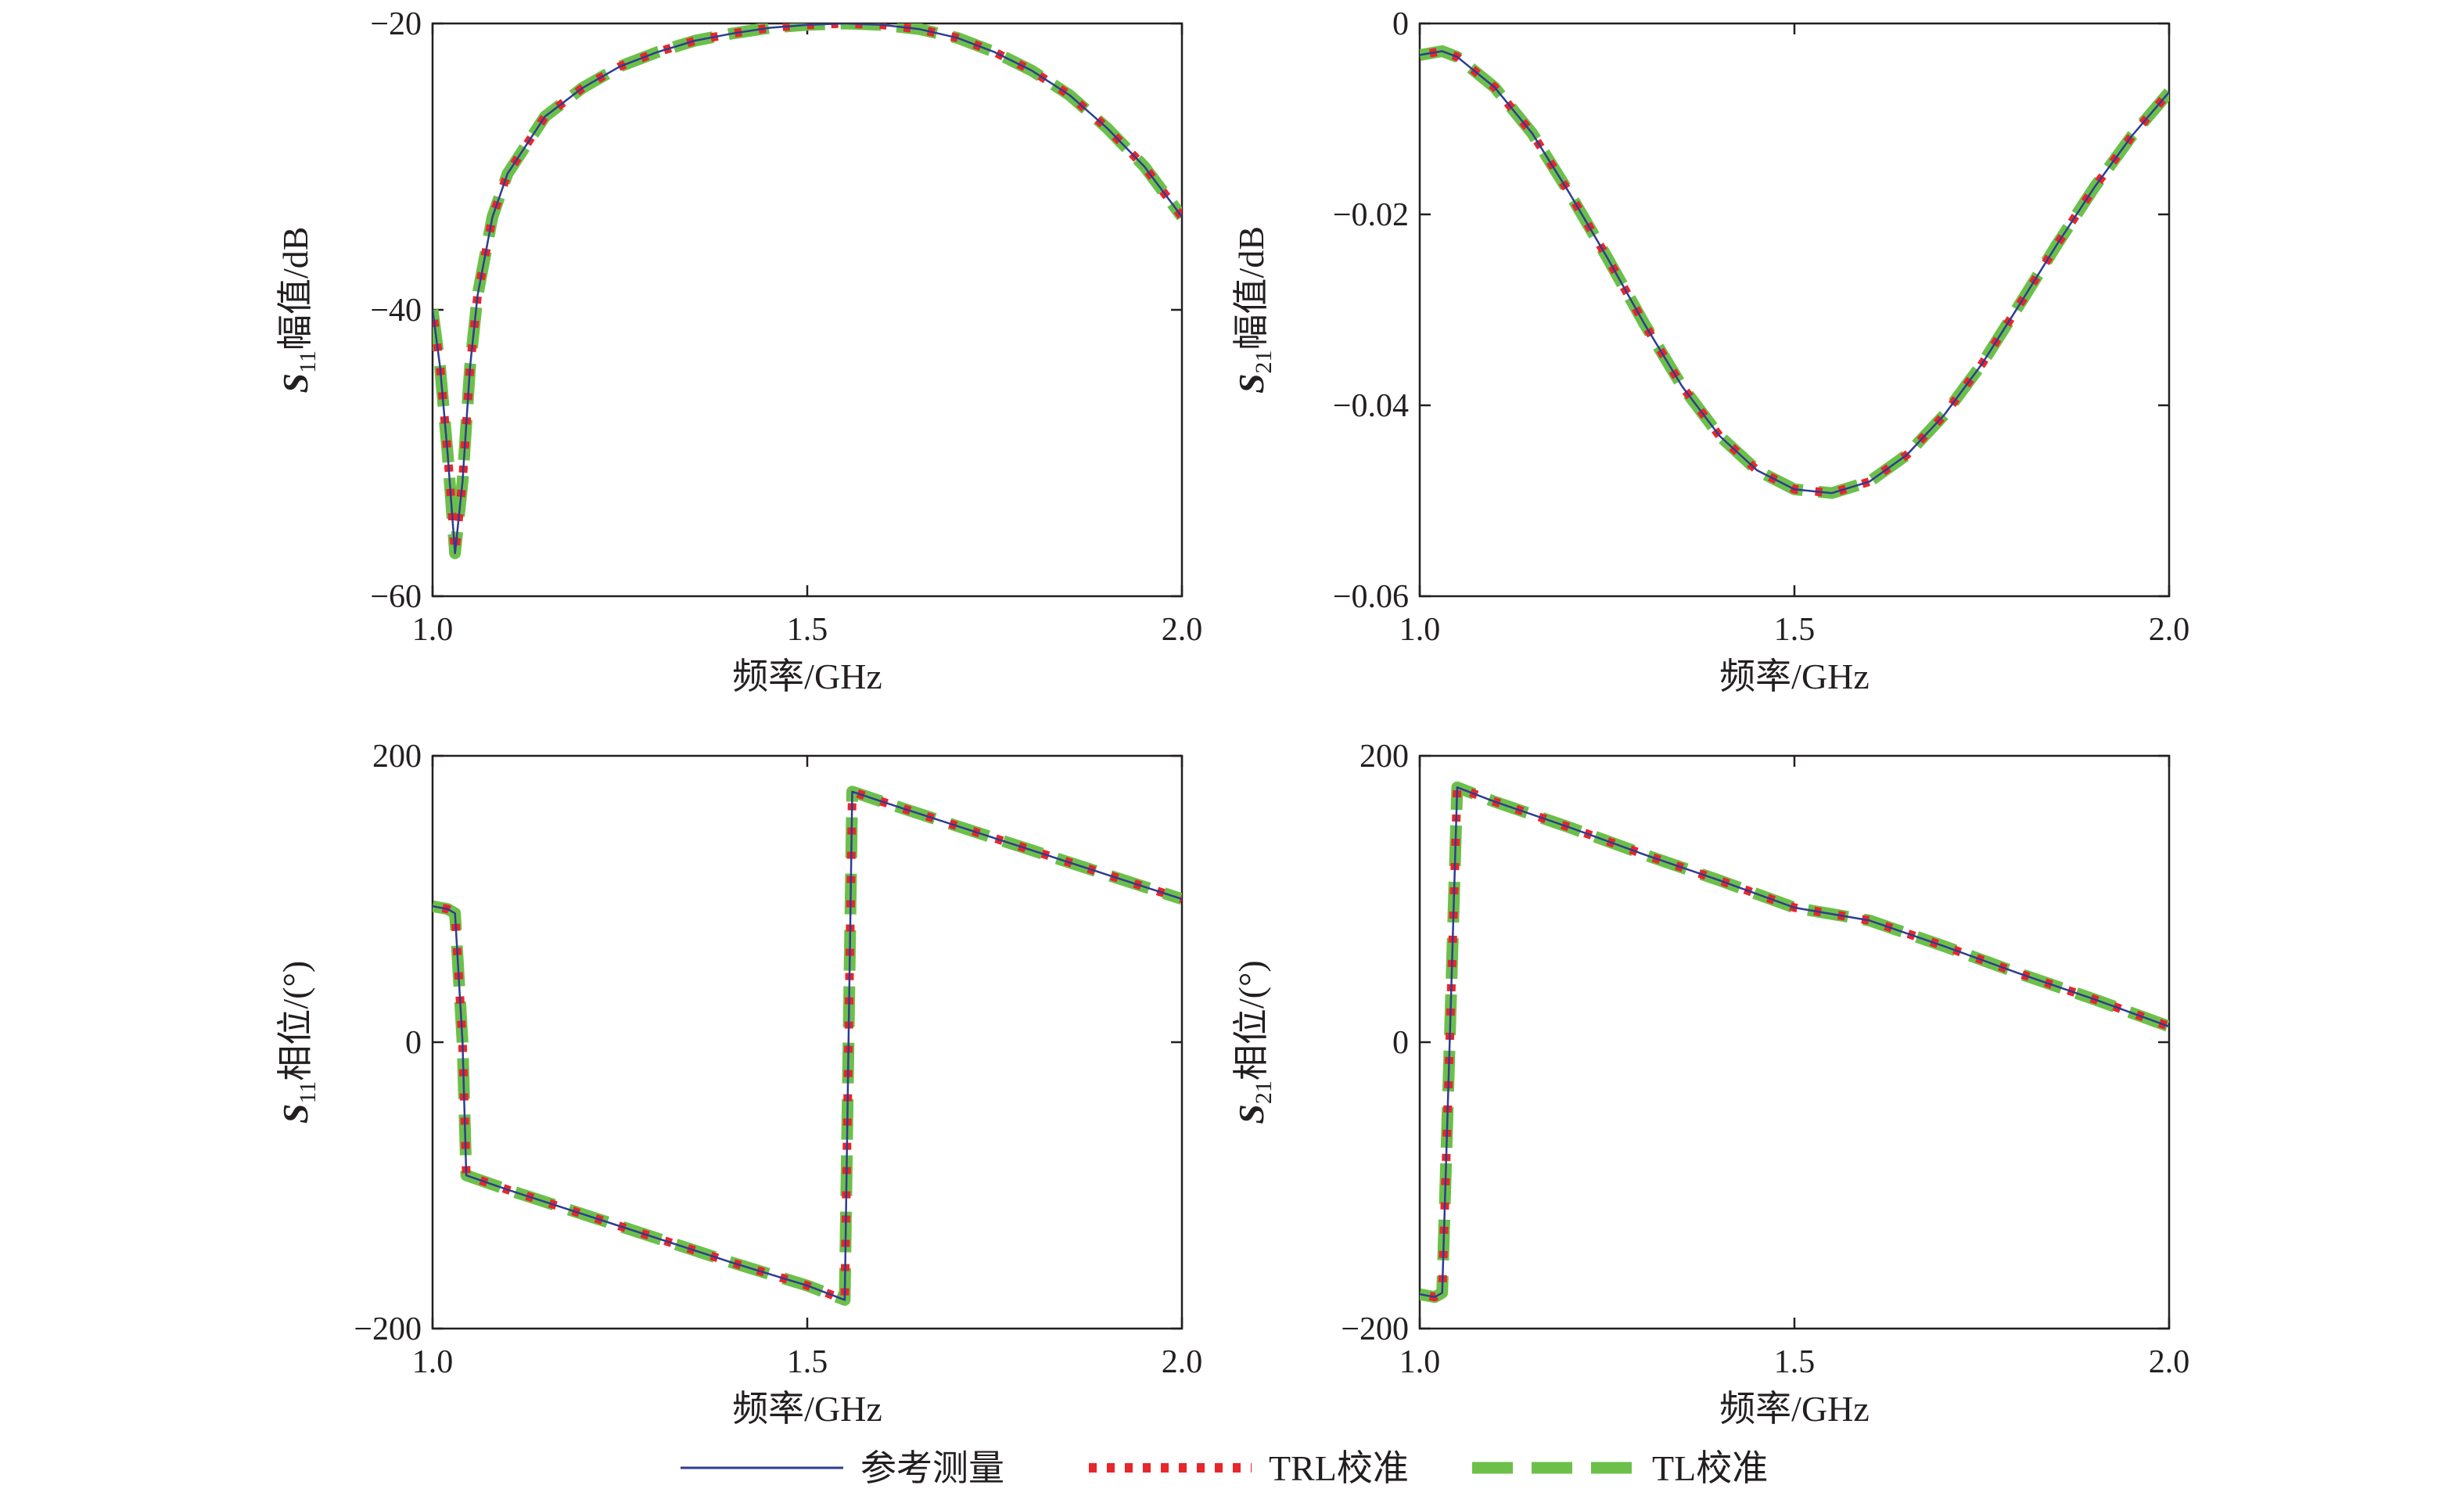 The image size is (2464, 1496). I want to click on y-axis-label: S11幅值/dB, so click(298, 310).